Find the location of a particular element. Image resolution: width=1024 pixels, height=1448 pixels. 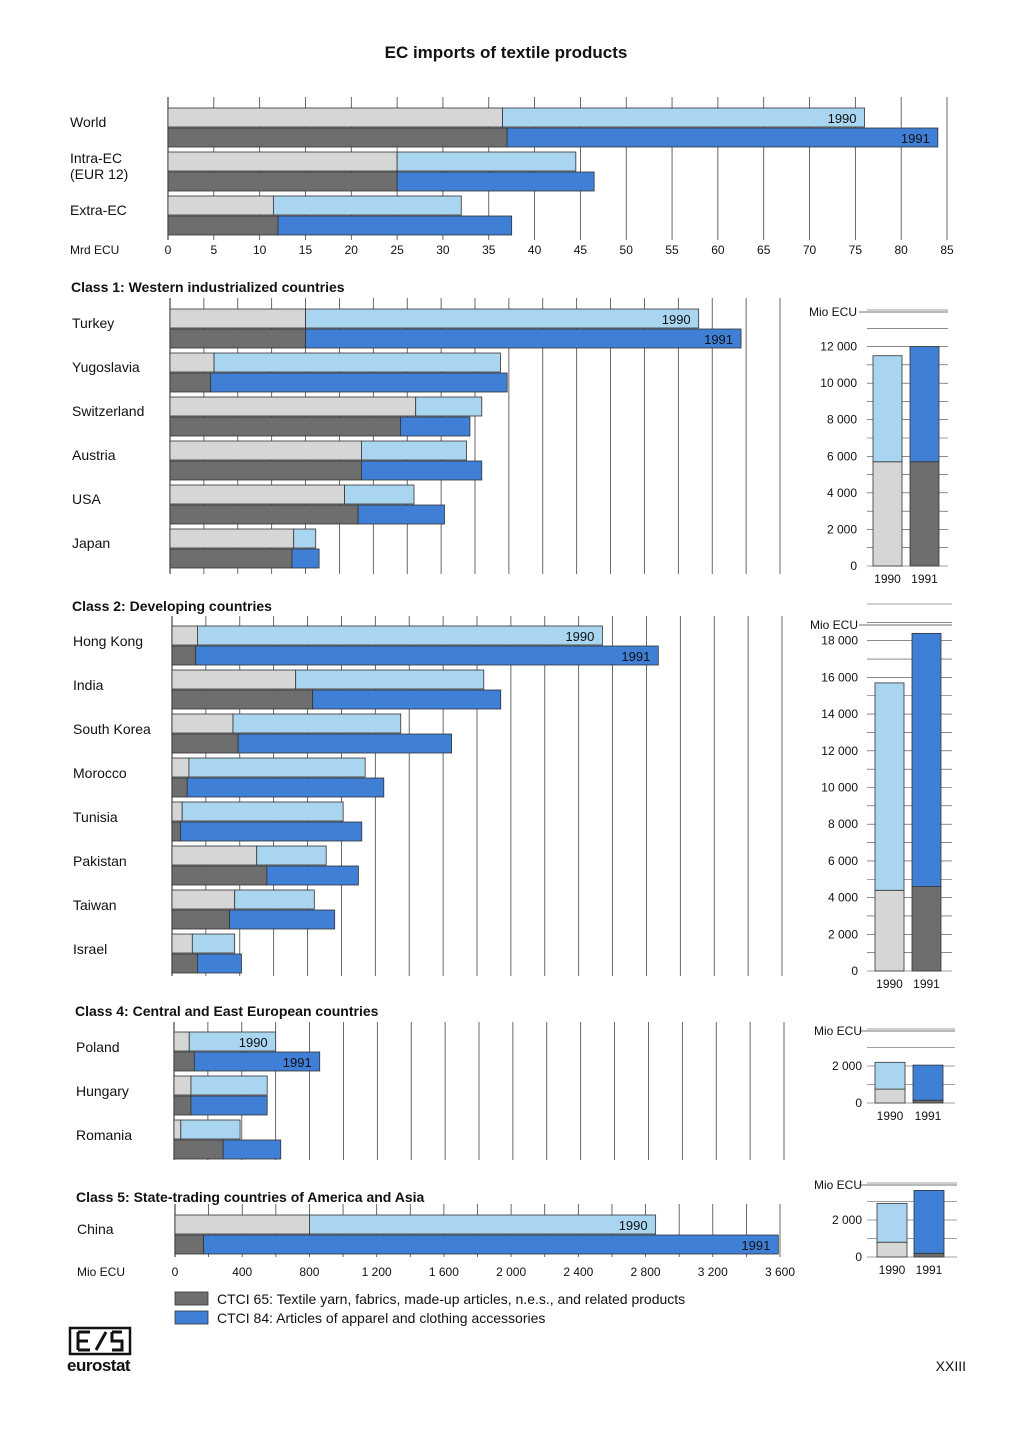

category-label: South Korea is located at coordinates (112, 729).